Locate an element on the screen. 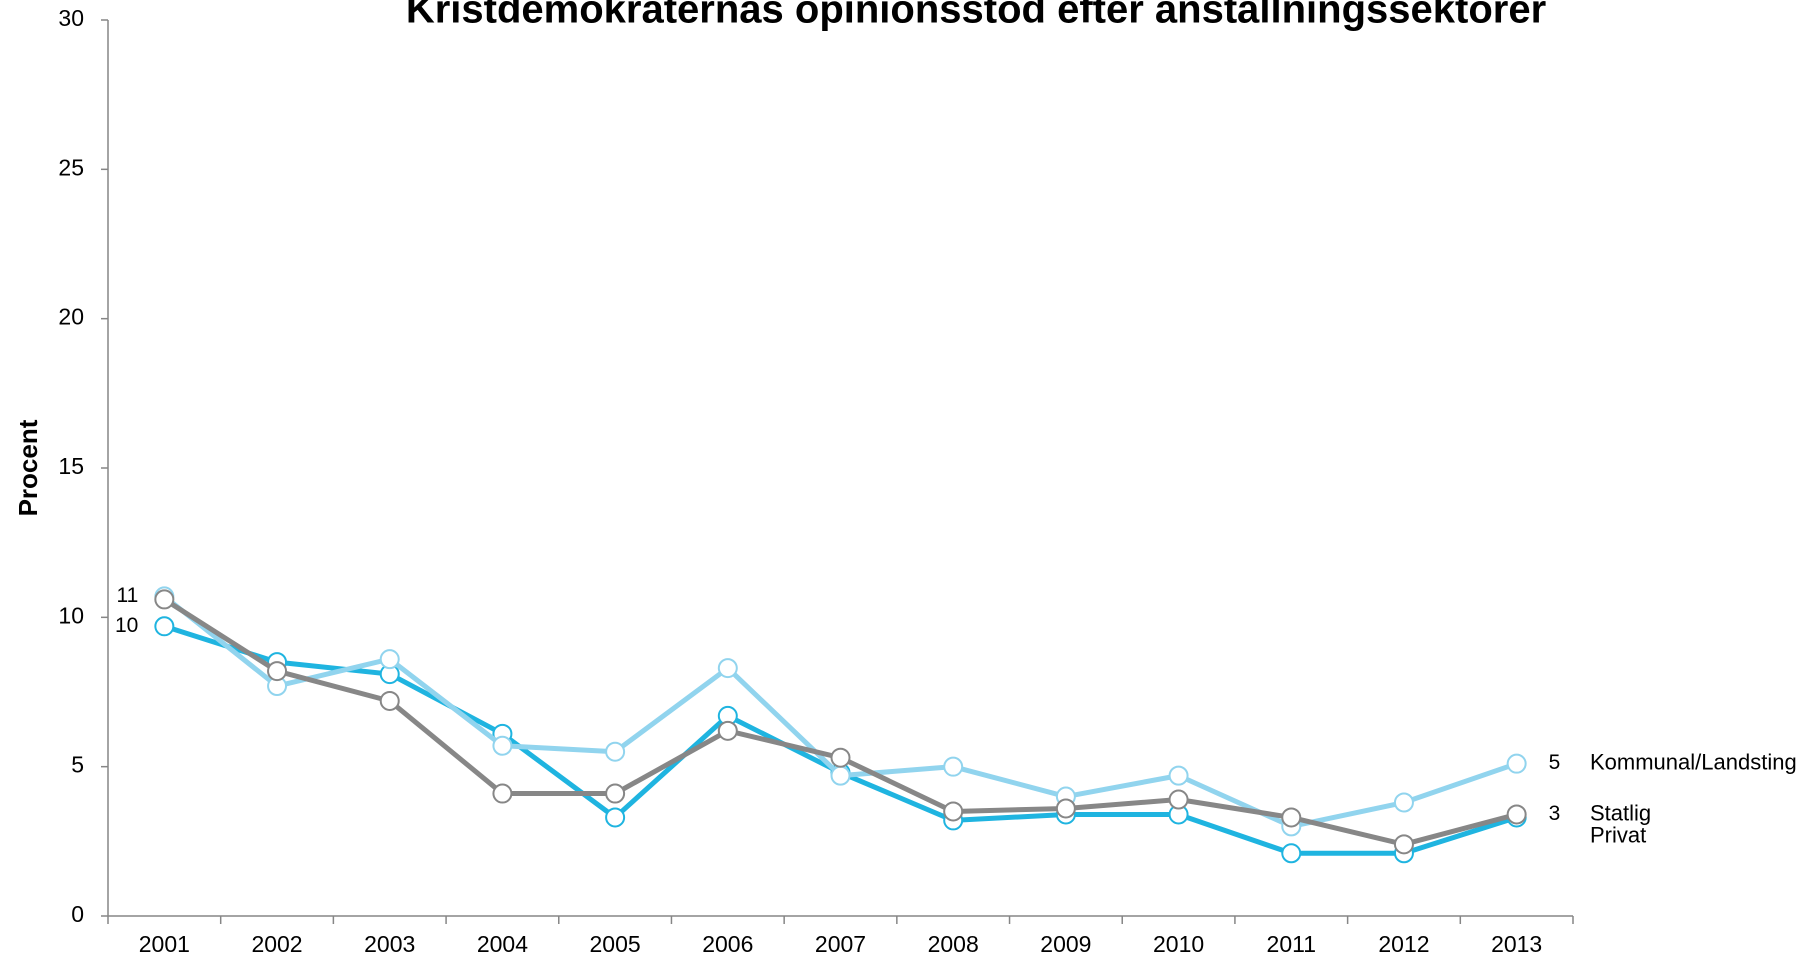  x-tick-label: 2008 is located at coordinates (953, 943).